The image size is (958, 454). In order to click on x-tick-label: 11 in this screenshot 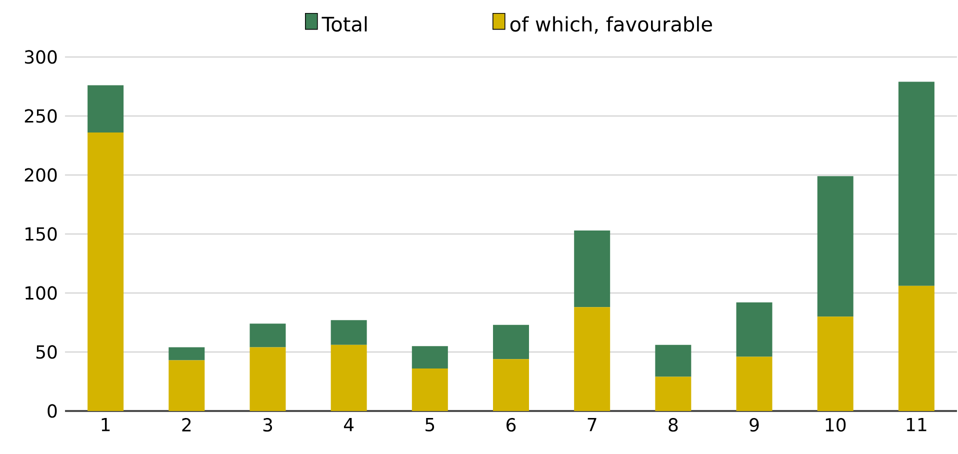, I will do `click(916, 425)`.